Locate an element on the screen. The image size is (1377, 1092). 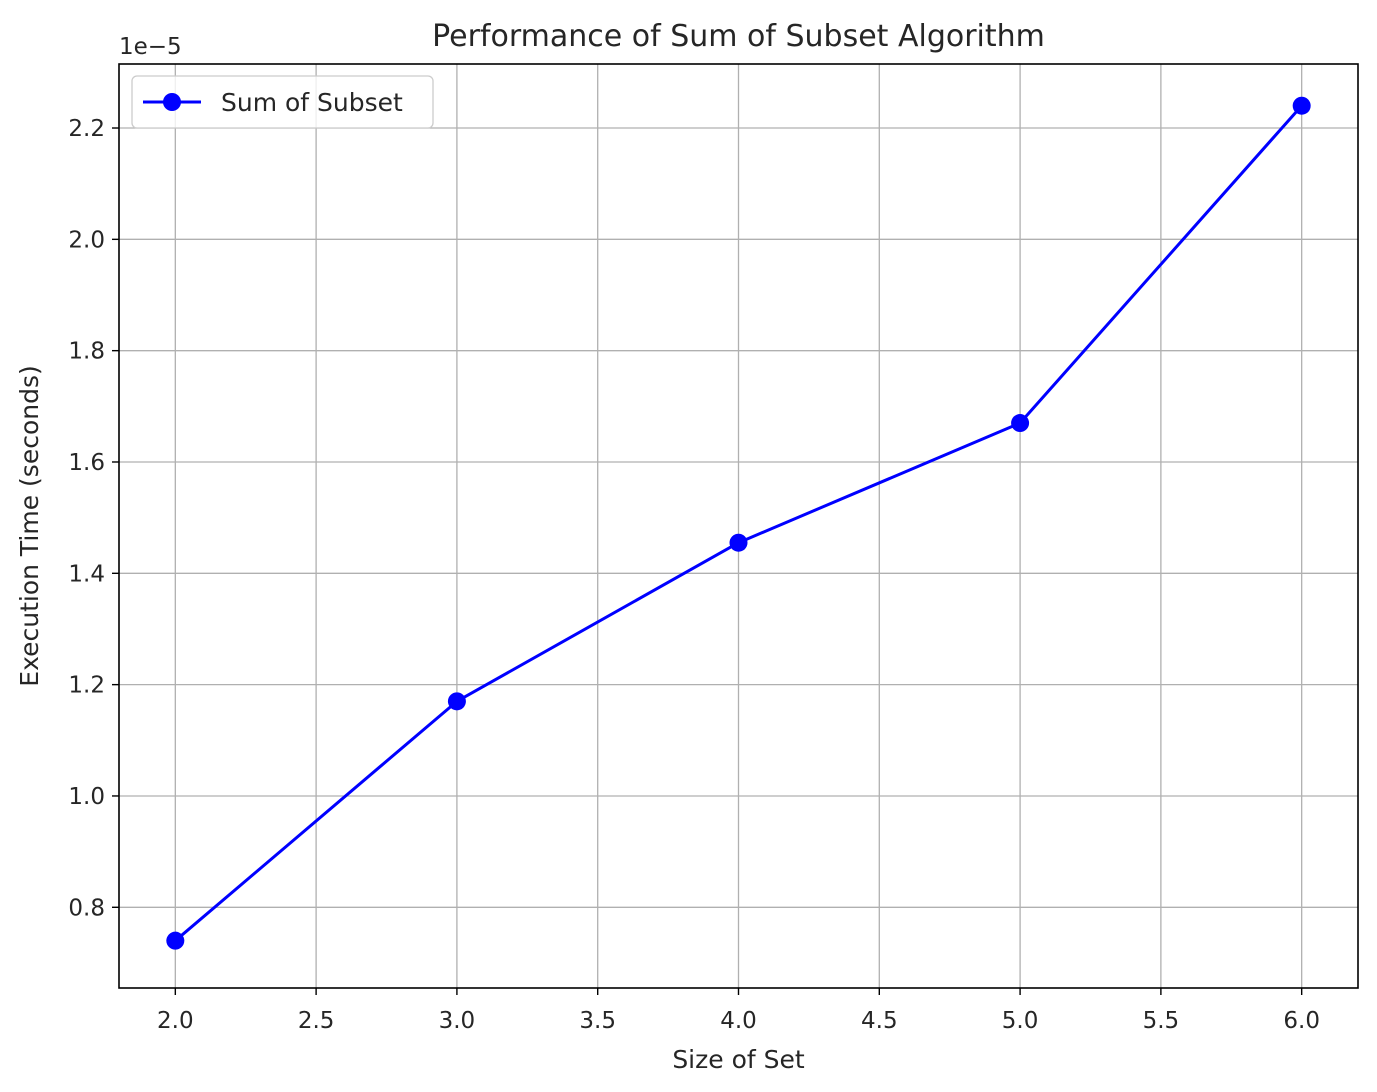
legend-marker-swatch is located at coordinates (172, 102).